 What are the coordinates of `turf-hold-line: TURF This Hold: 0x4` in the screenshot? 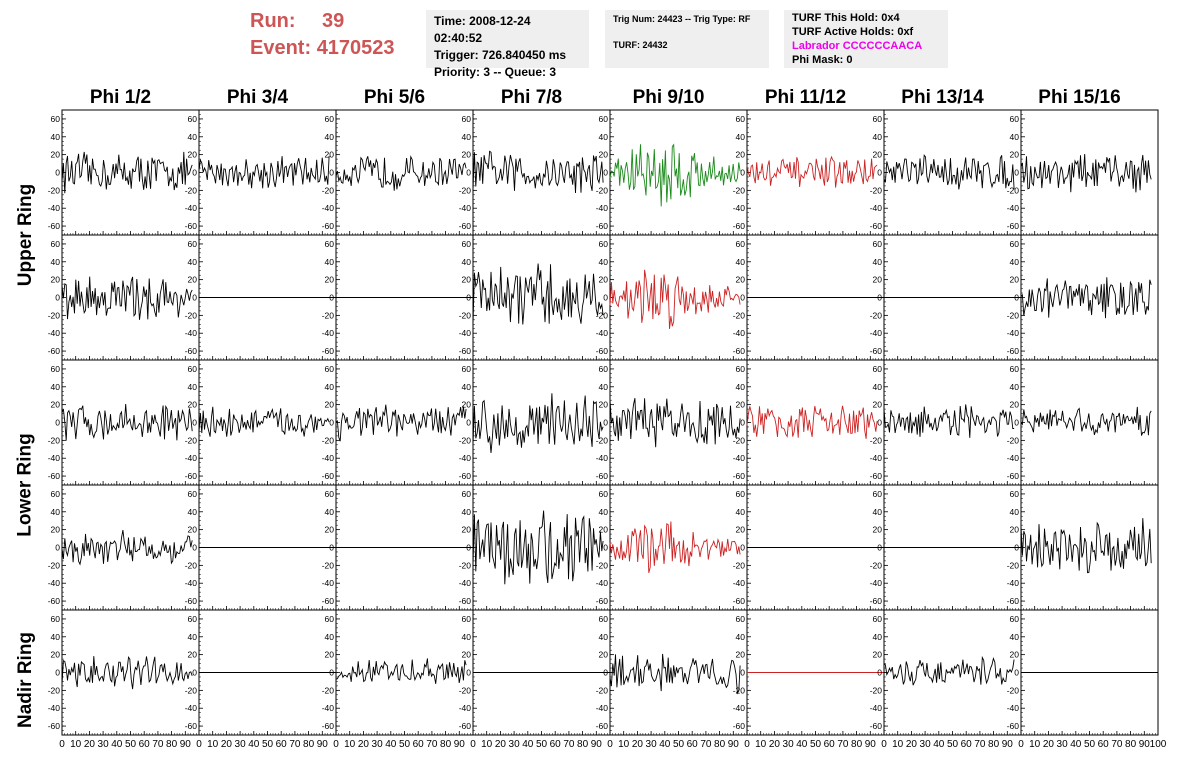 It's located at (846, 18).